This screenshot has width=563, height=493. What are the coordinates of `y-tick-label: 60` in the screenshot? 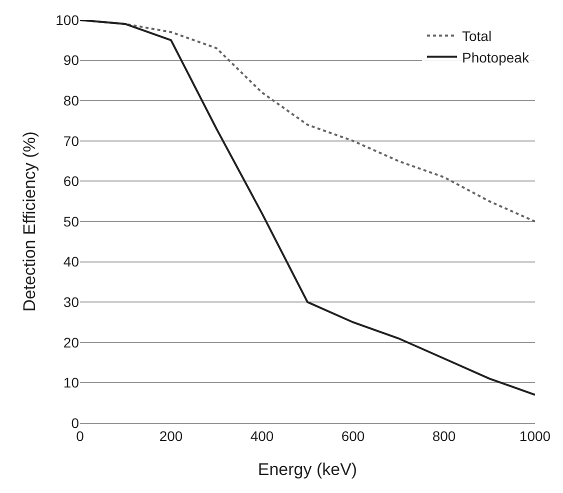 It's located at (71, 181).